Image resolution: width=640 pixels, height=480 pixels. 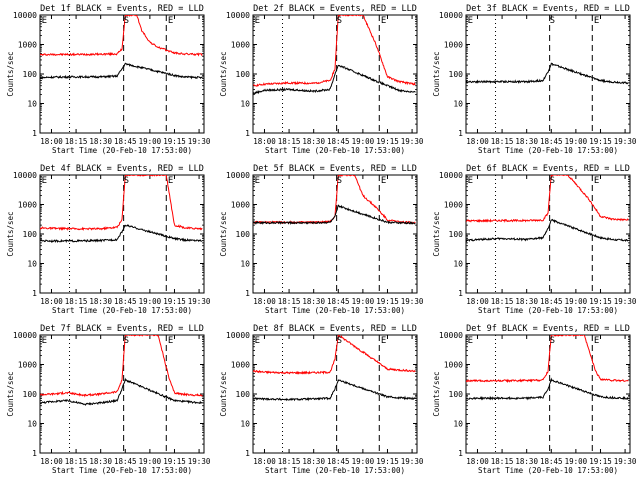 I want to click on y-tick-label: 1000, so click(x=240, y=45).